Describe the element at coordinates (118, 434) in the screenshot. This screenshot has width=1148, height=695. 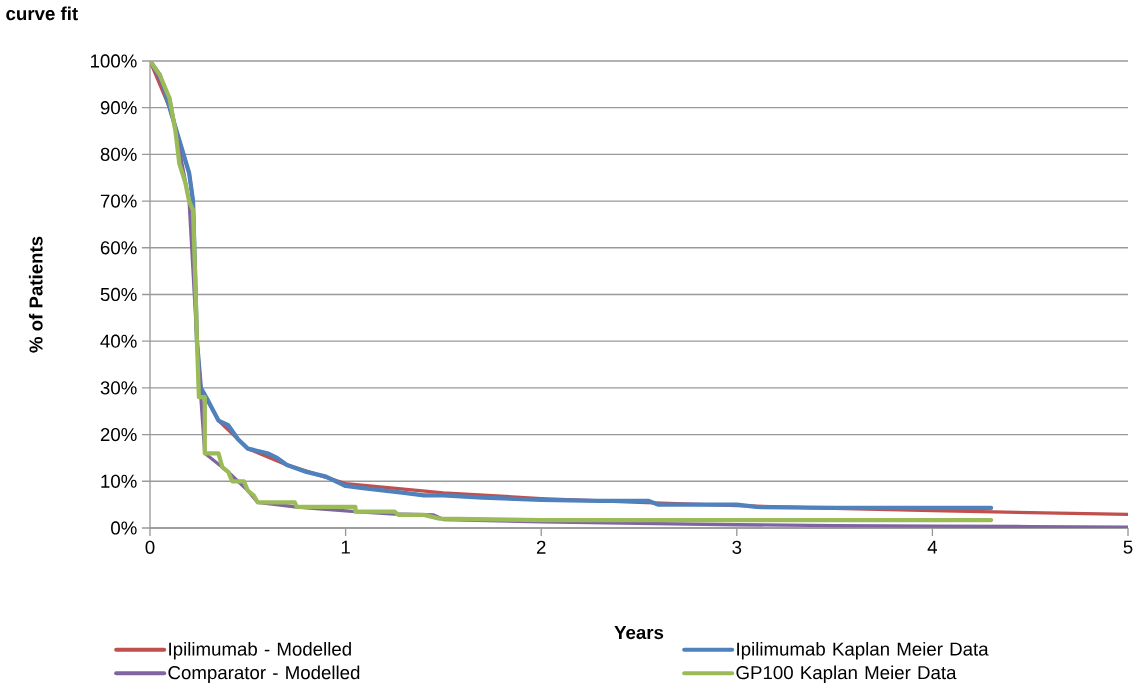
I see `y-tick-label: 20%` at that location.